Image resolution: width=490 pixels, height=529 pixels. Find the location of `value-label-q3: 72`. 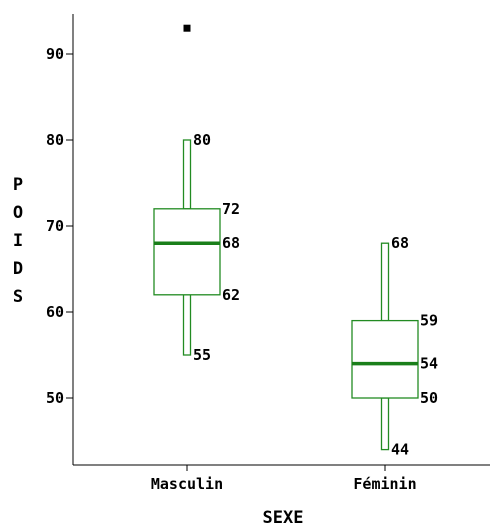

value-label-q3: 72 is located at coordinates (231, 209).